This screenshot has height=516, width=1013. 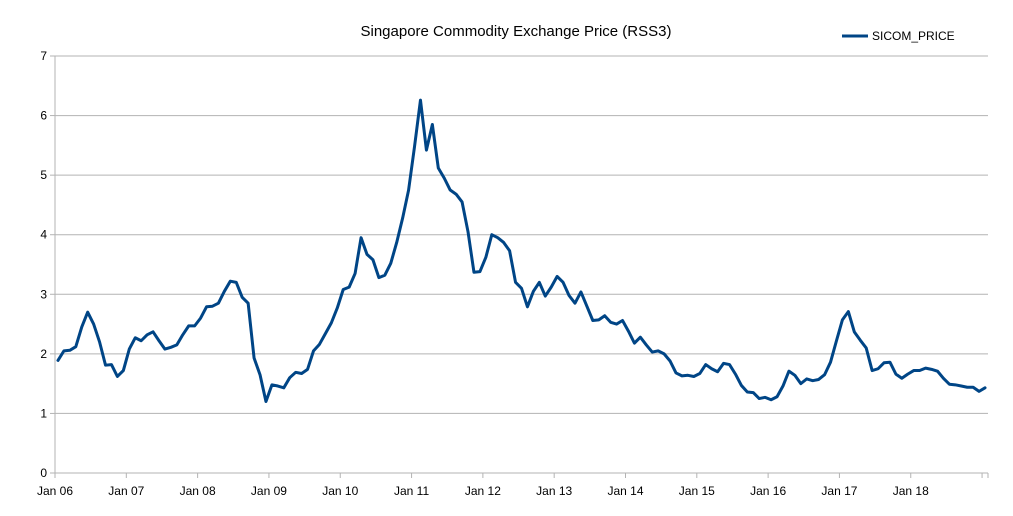 What do you see at coordinates (768, 491) in the screenshot?
I see `x-tick-label: Jan 16` at bounding box center [768, 491].